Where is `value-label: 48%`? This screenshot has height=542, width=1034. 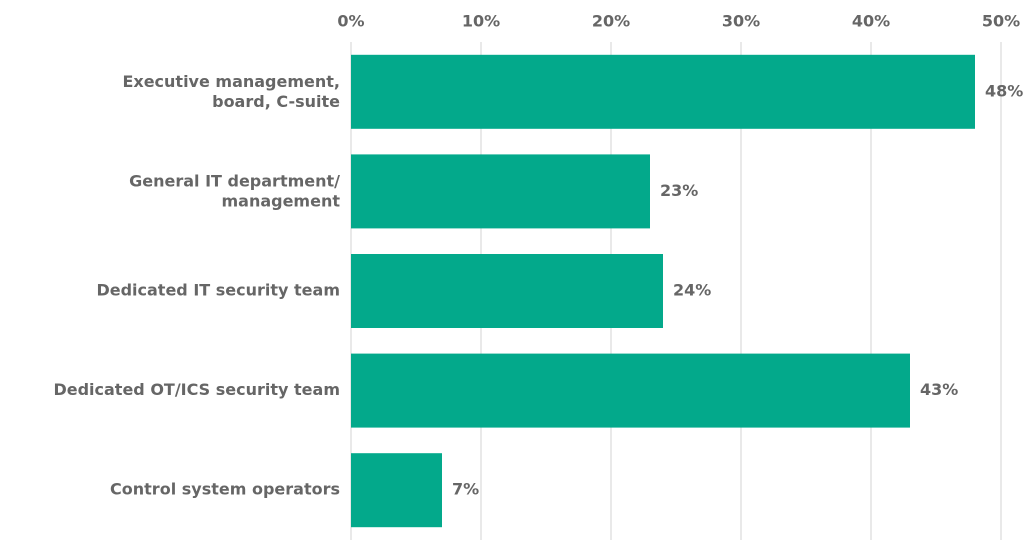
value-label: 48% is located at coordinates (1004, 90).